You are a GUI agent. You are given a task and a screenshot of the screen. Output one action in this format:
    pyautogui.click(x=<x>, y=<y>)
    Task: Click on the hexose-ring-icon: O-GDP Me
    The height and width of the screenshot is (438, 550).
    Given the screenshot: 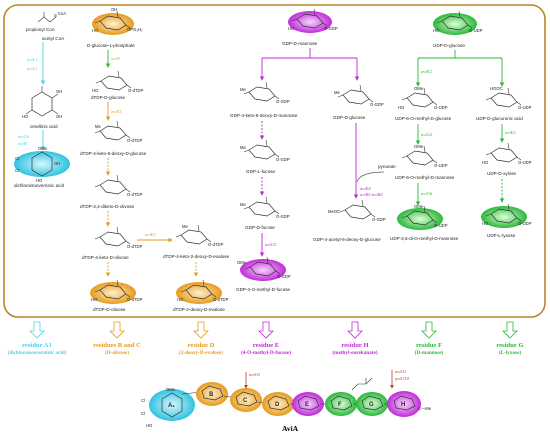 What is the action you would take?
    pyautogui.click(x=265, y=207)
    